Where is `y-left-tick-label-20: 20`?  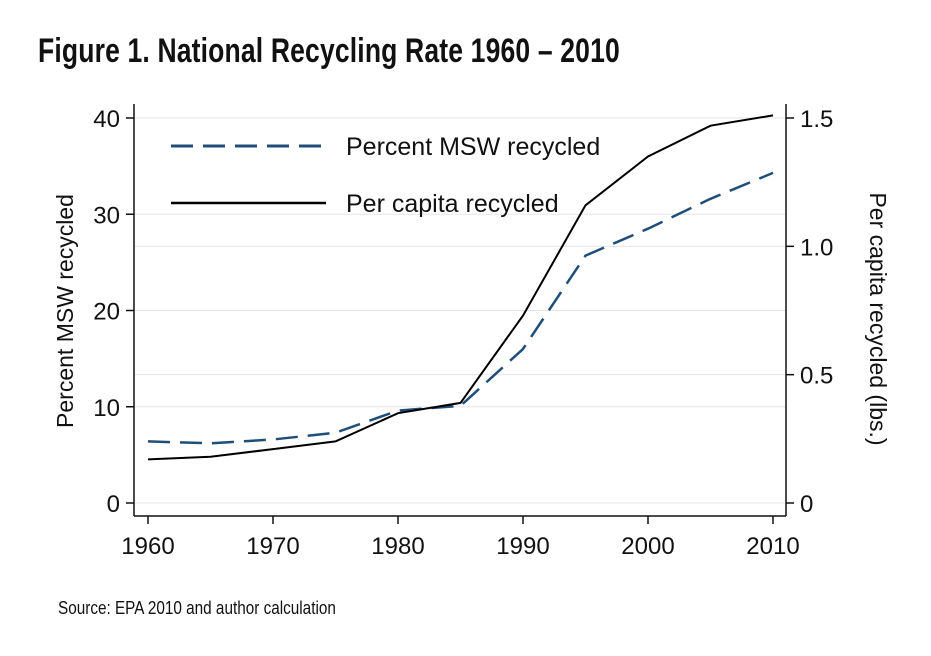
y-left-tick-label-20: 20 is located at coordinates (106, 312).